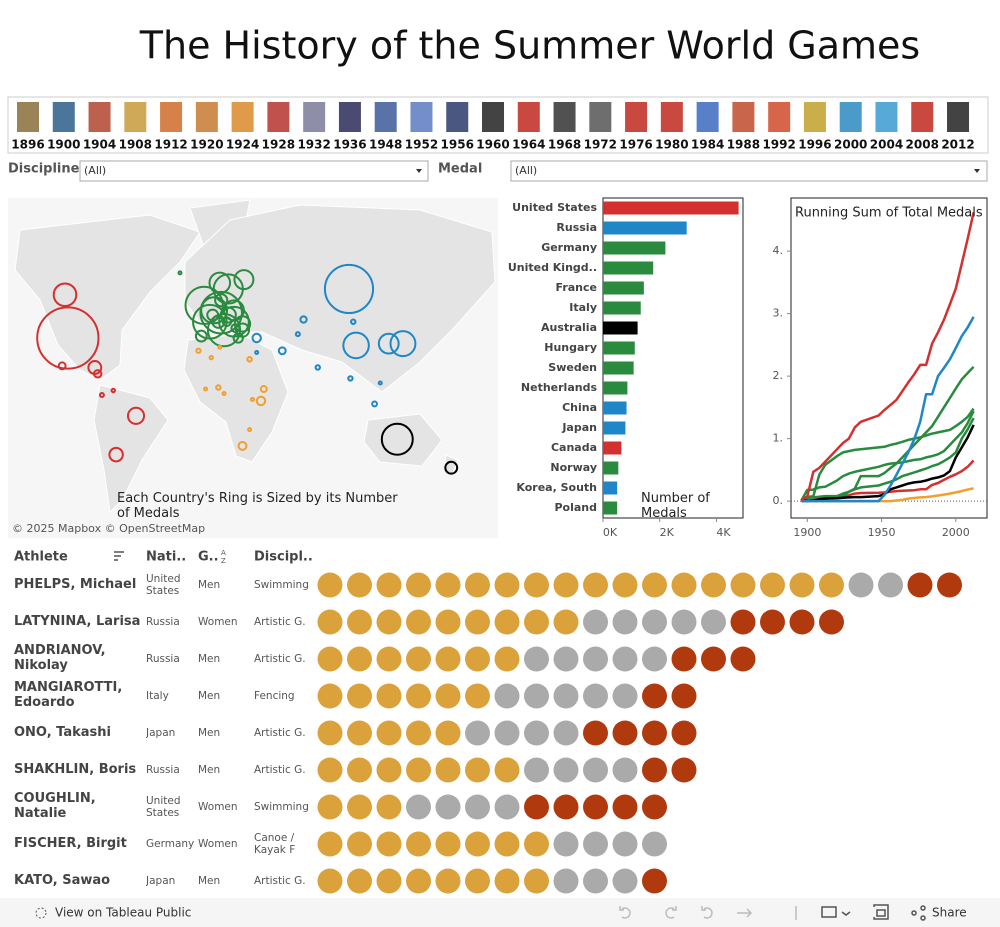 This screenshot has height=927, width=1000. I want to click on sort-icon: Z, so click(223, 561).